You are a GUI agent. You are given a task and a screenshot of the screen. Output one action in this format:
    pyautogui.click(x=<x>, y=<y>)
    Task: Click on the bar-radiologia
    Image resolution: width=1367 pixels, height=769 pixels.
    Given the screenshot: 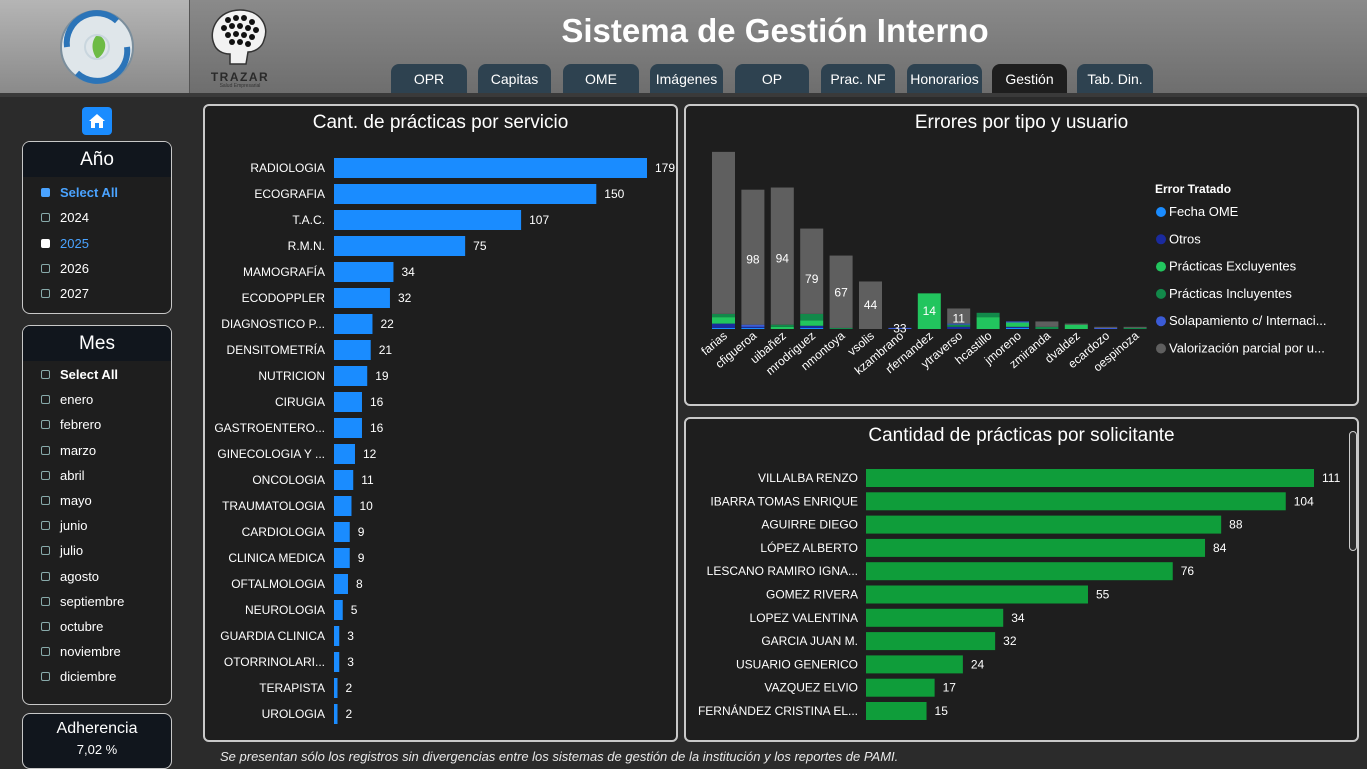 What is the action you would take?
    pyautogui.click(x=490, y=168)
    